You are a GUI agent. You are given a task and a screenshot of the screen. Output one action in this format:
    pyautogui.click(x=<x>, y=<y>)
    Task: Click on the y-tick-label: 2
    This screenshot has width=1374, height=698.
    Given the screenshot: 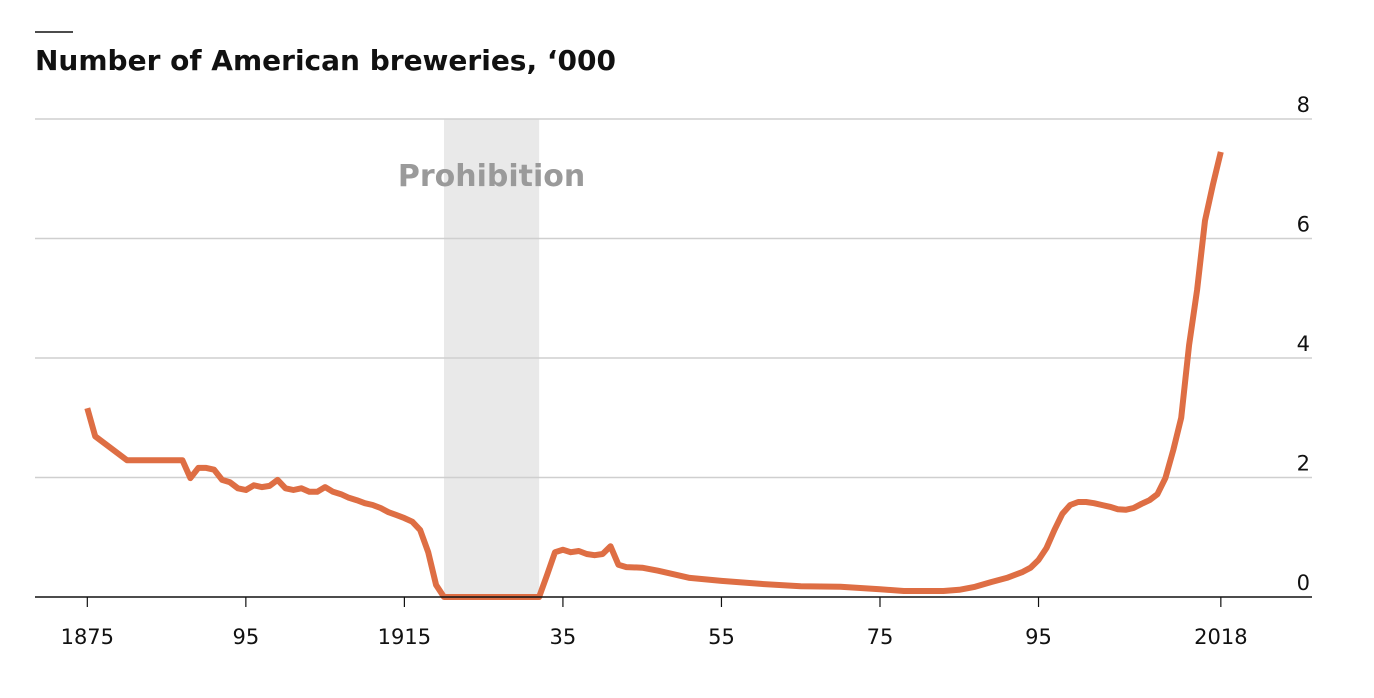 What is the action you would take?
    pyautogui.click(x=1303, y=464)
    